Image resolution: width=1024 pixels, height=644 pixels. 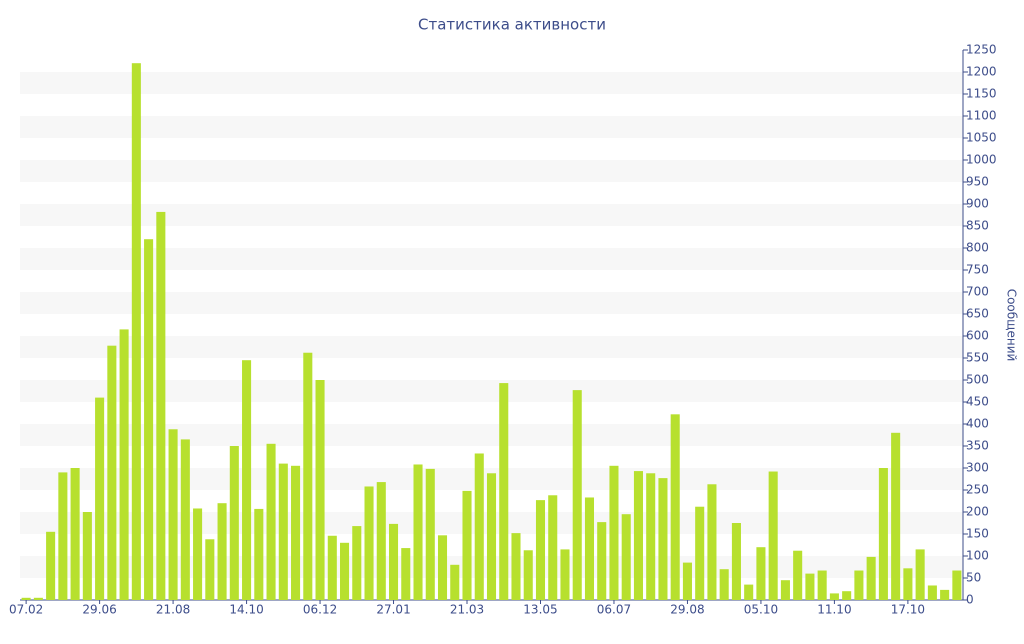 I want to click on y-tick-label: 150, so click(x=977, y=534).